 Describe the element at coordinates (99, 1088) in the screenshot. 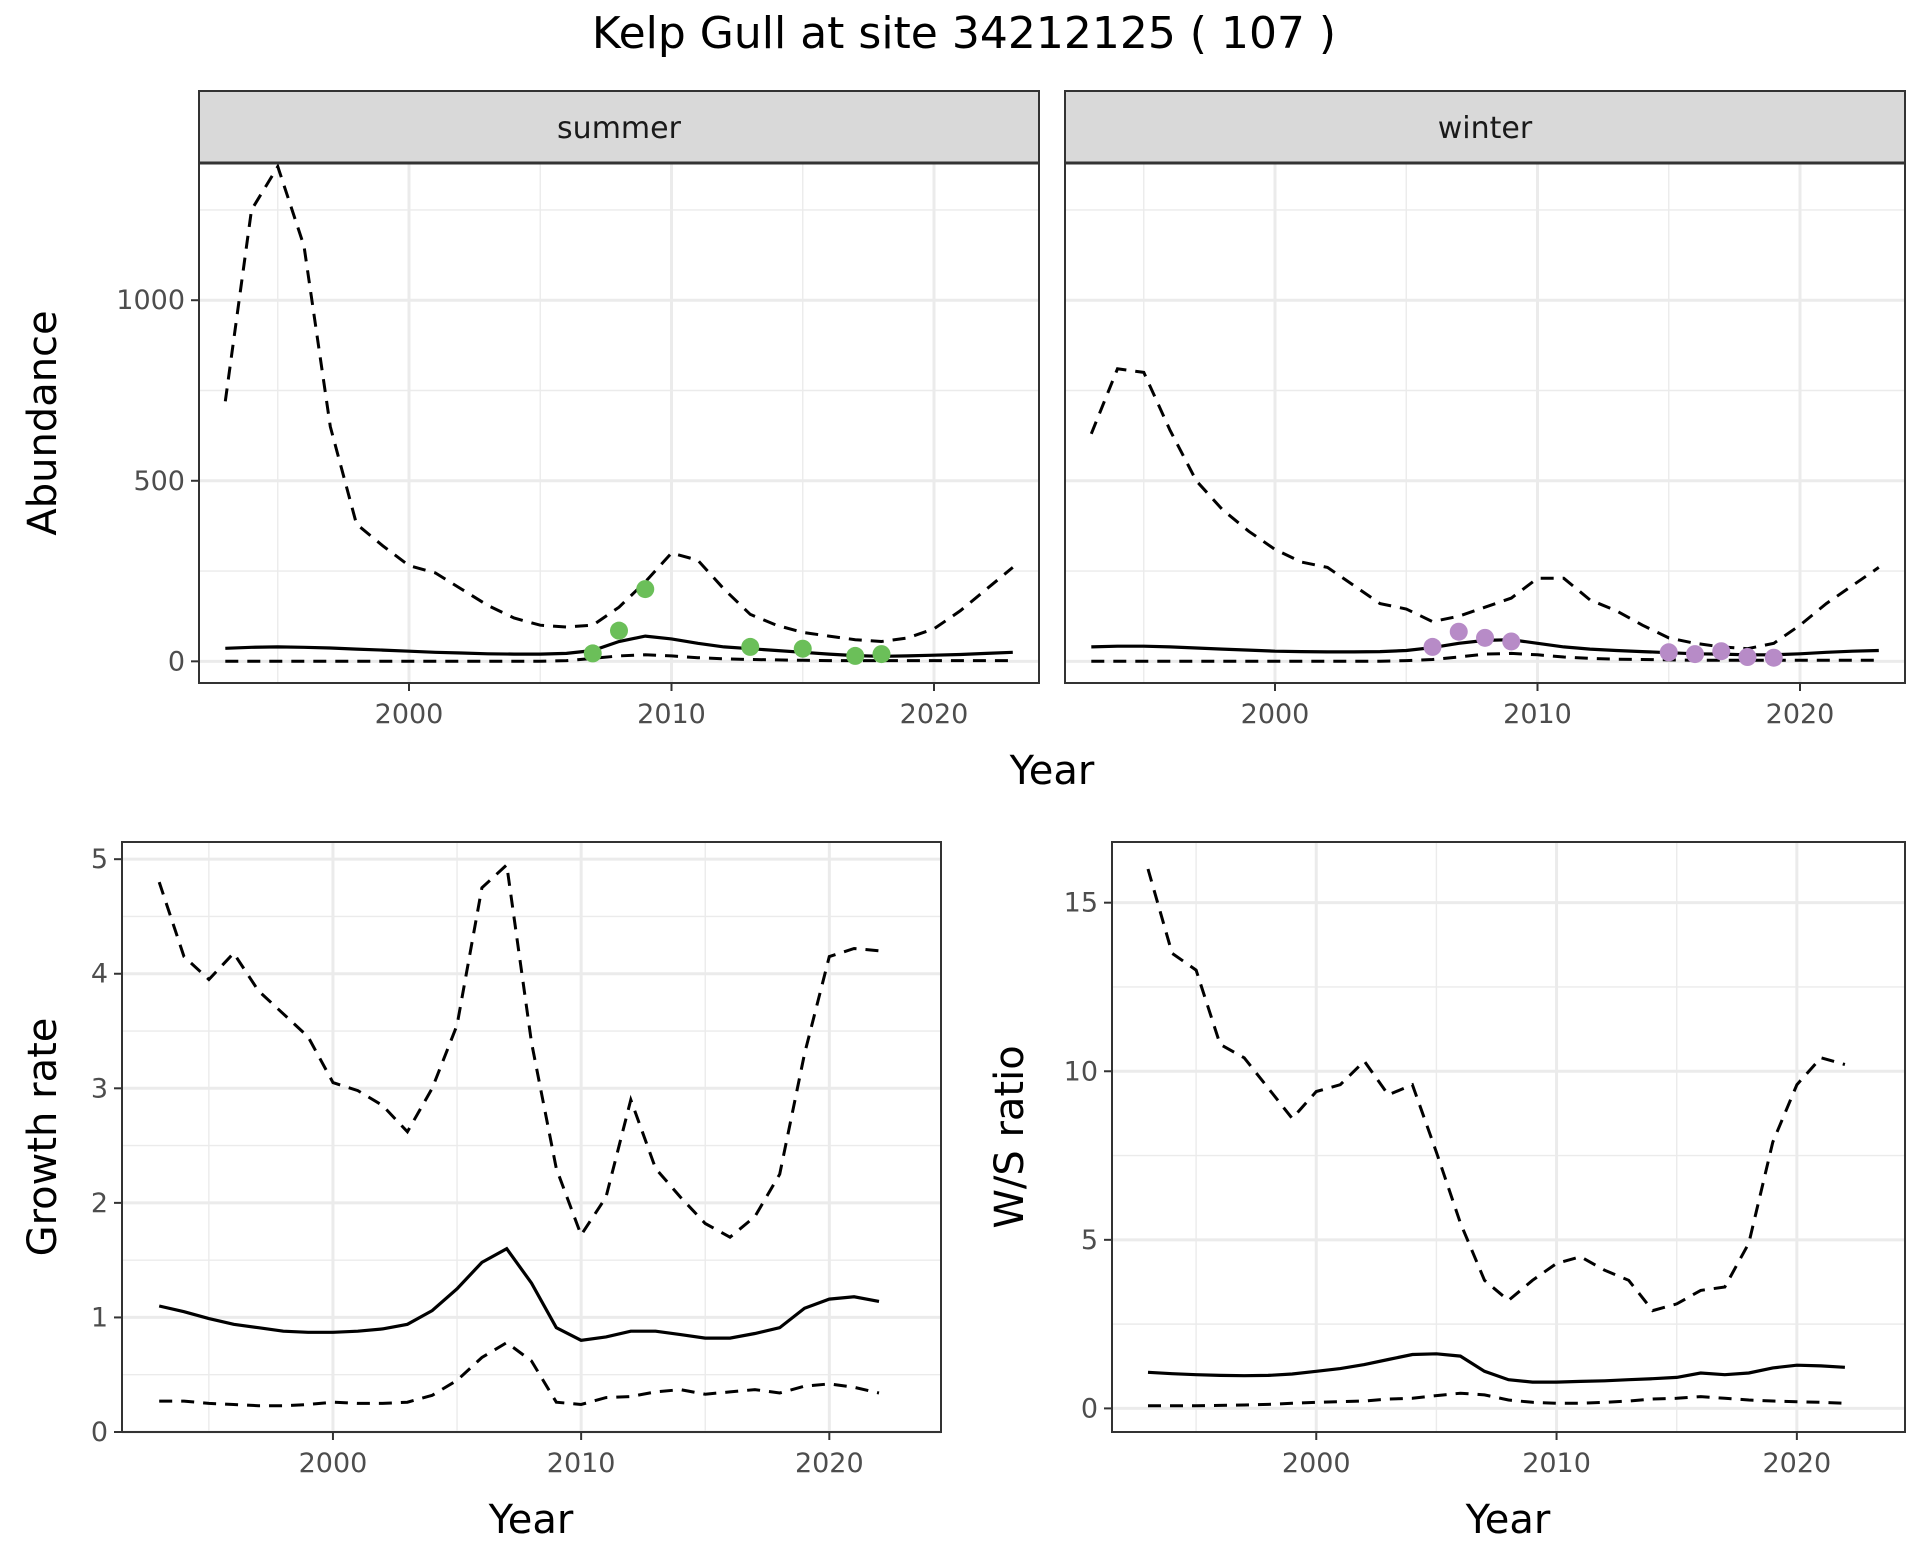

I see `y-tick-label: 3` at that location.